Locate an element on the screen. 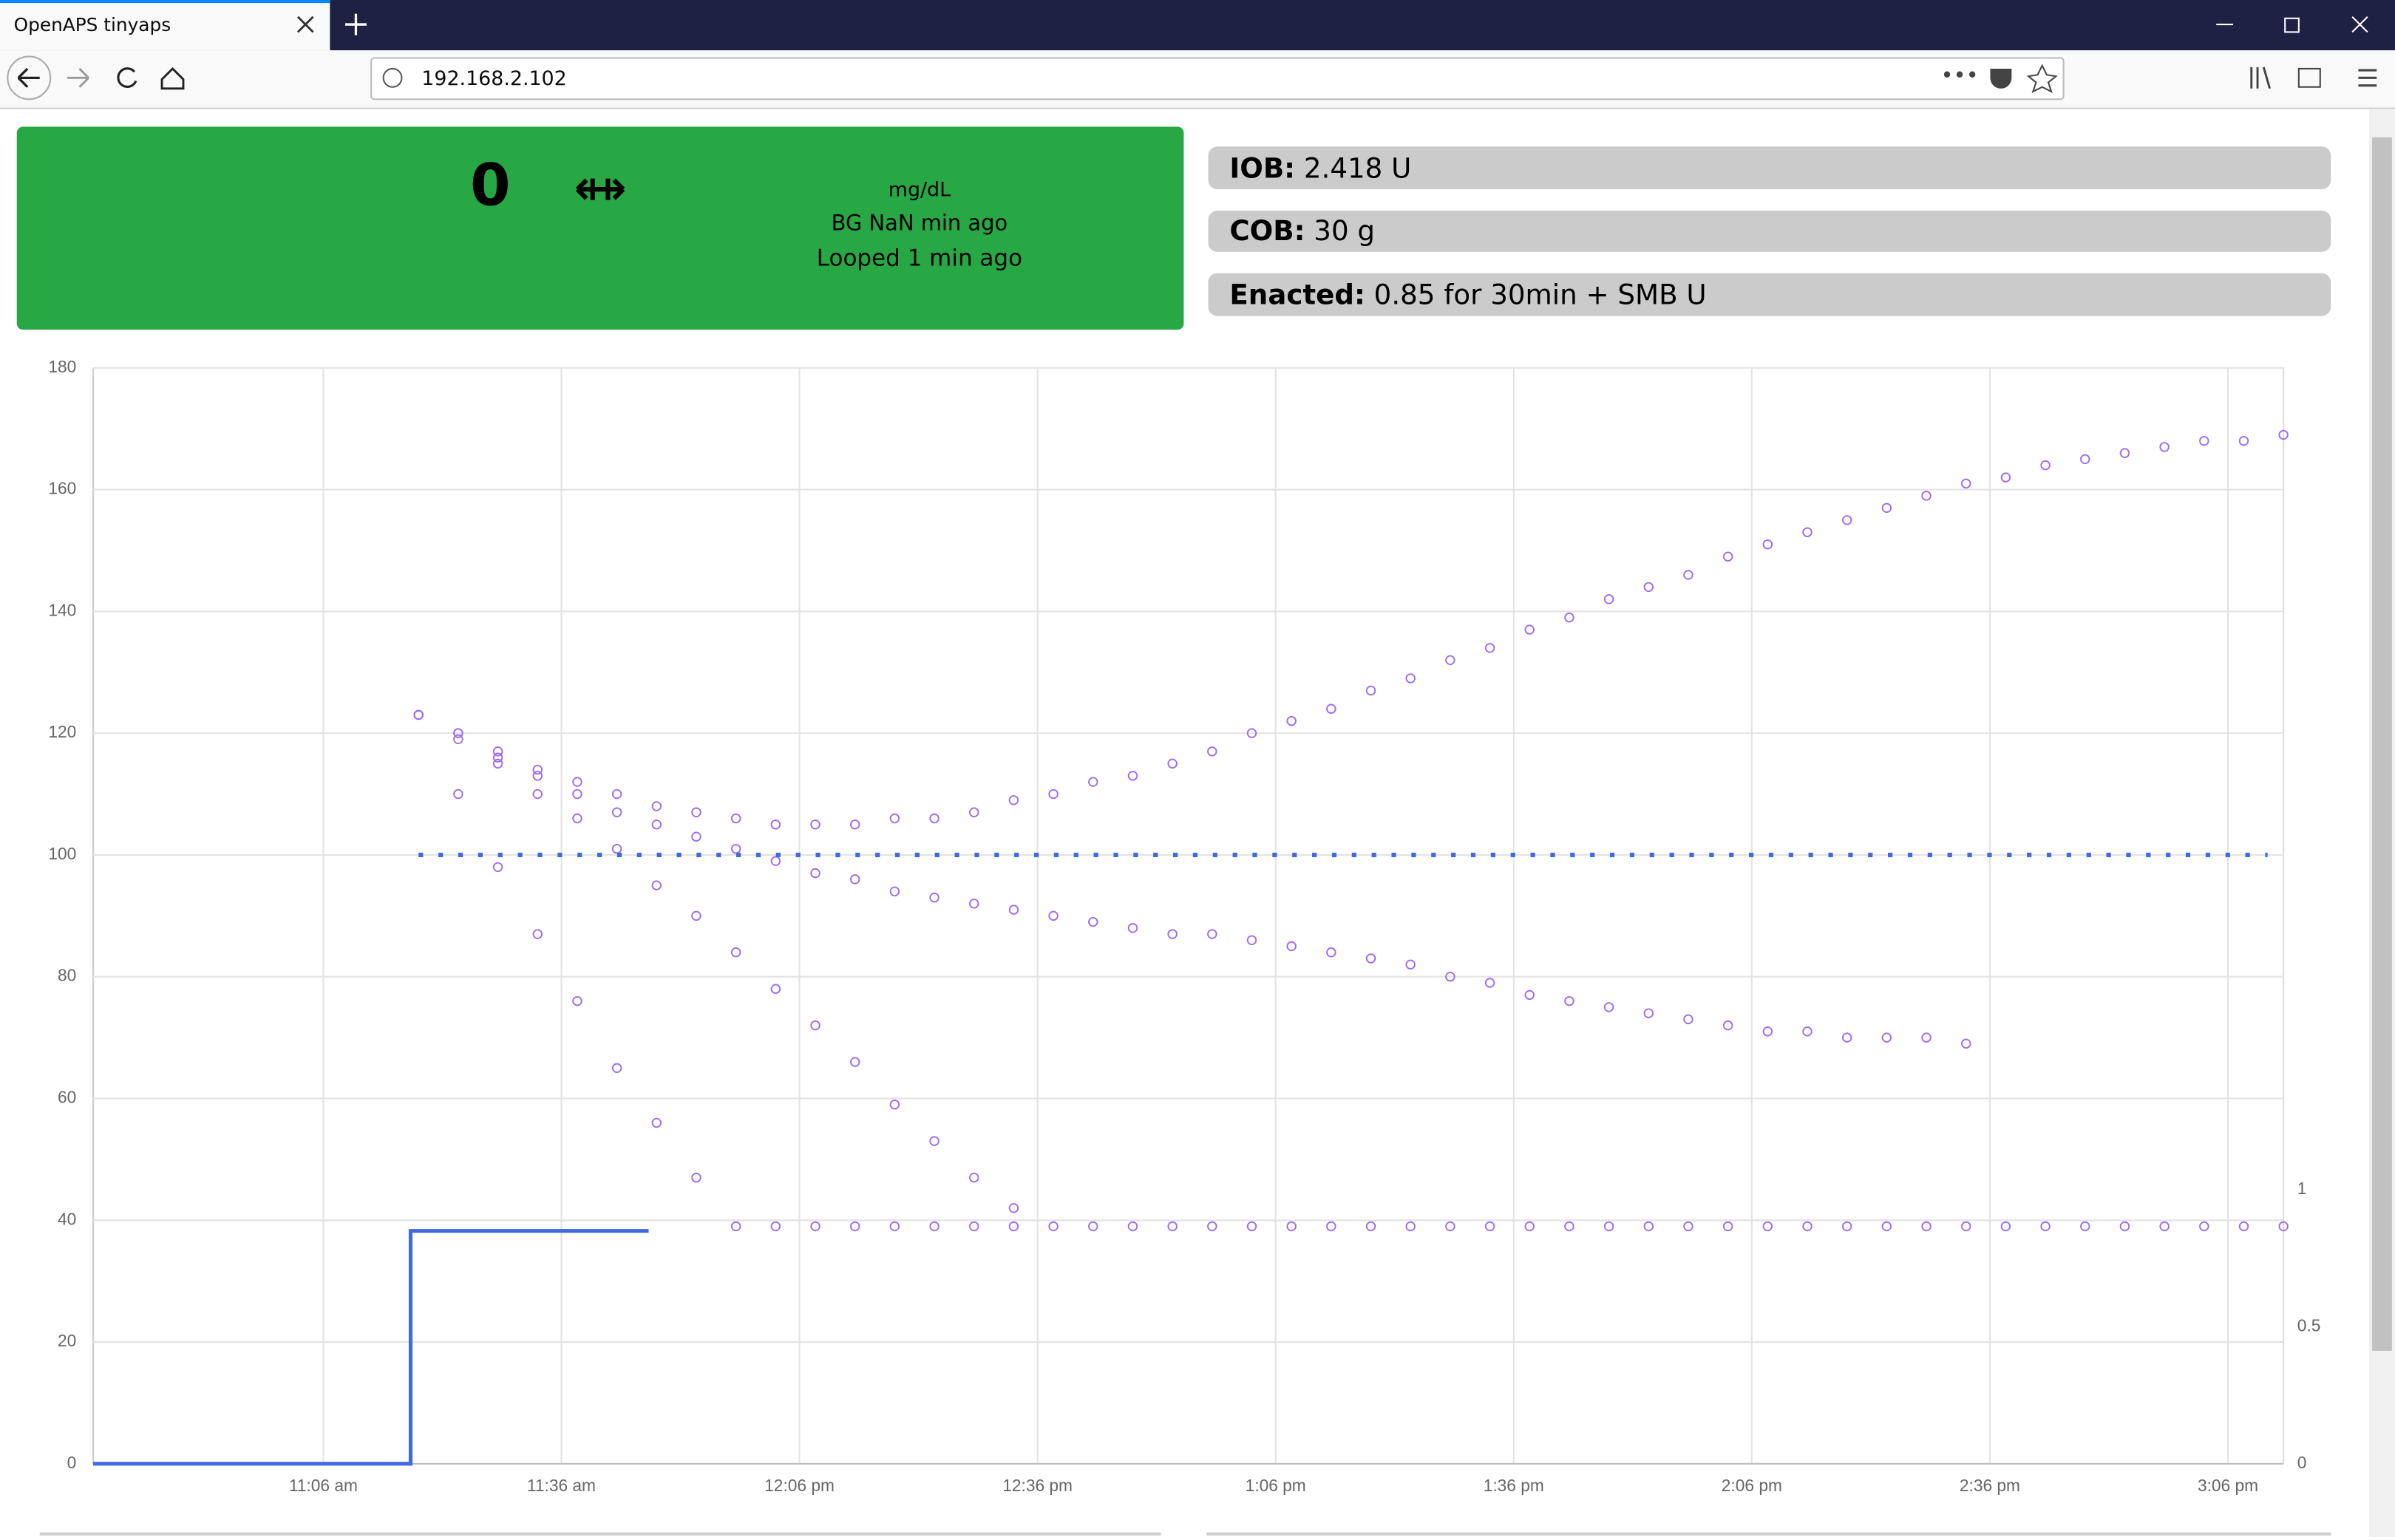  scrollbar-thumb is located at coordinates (2382, 744).